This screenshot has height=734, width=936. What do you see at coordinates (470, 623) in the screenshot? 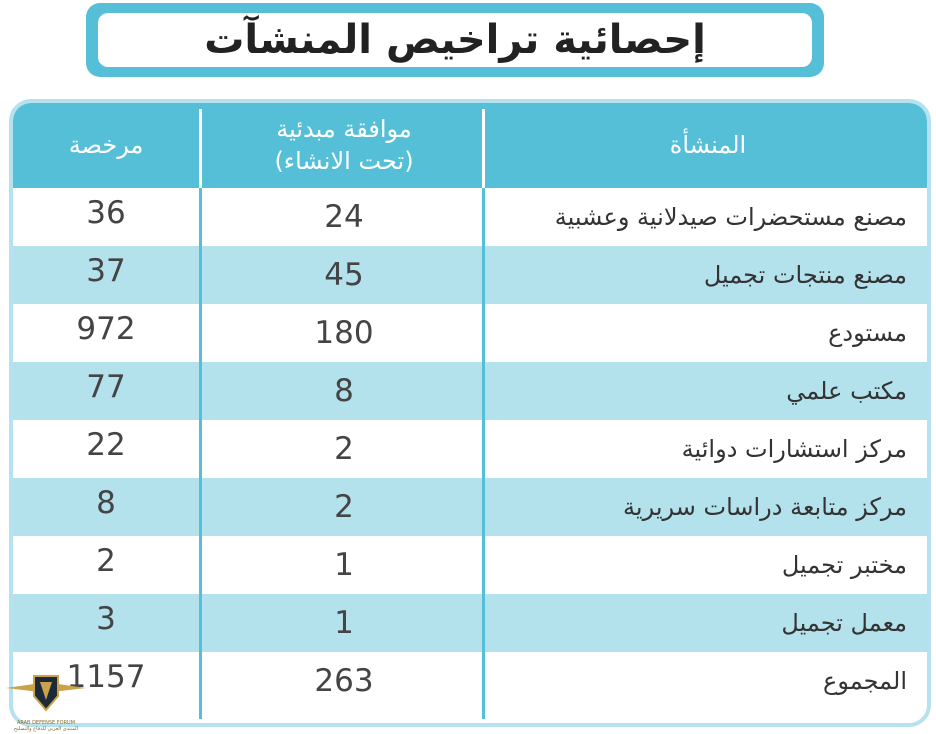
I see `table-row: معمل تجميل 1 3` at bounding box center [470, 623].